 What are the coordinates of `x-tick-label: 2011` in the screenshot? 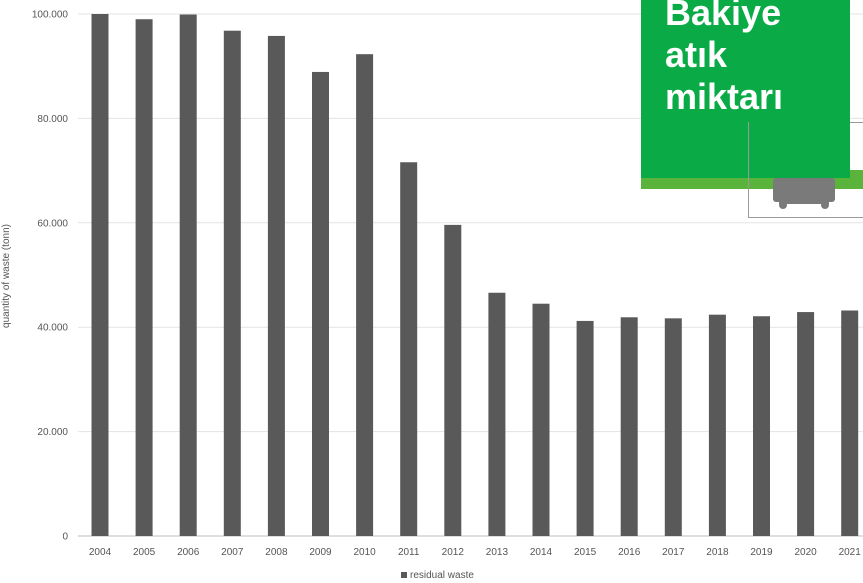 It's located at (409, 552).